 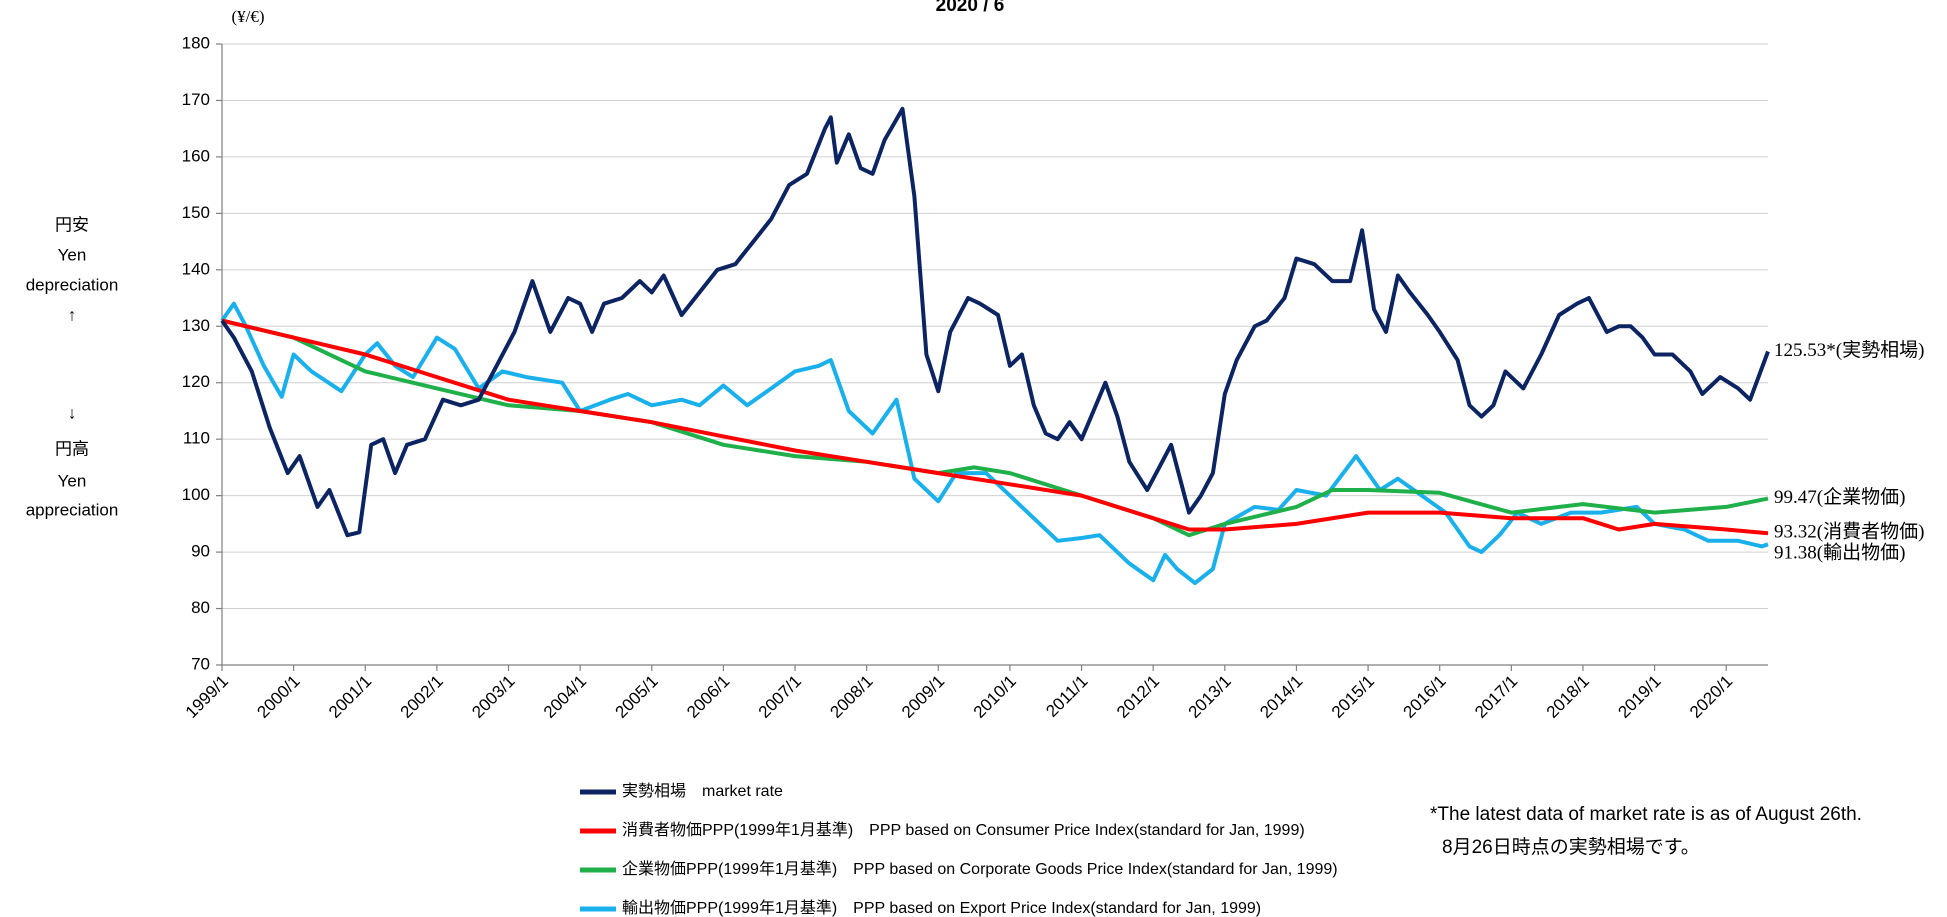 I want to click on x-tick-label: 2006/1, so click(x=708, y=697).